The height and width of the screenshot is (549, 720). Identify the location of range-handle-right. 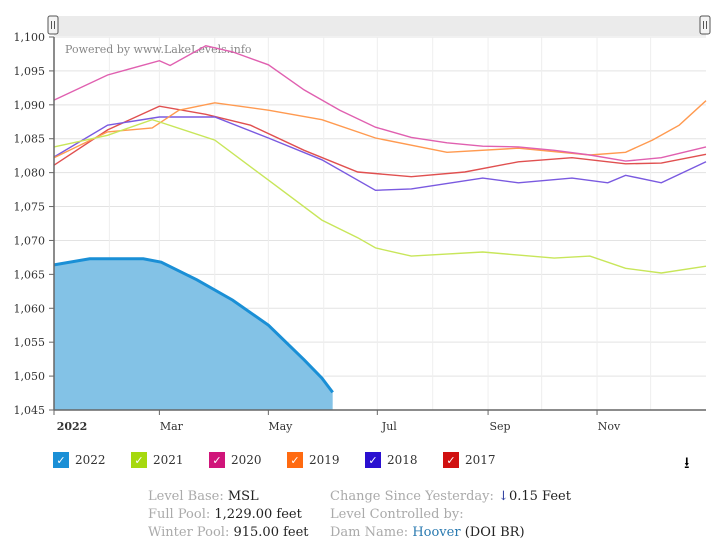
(705, 25).